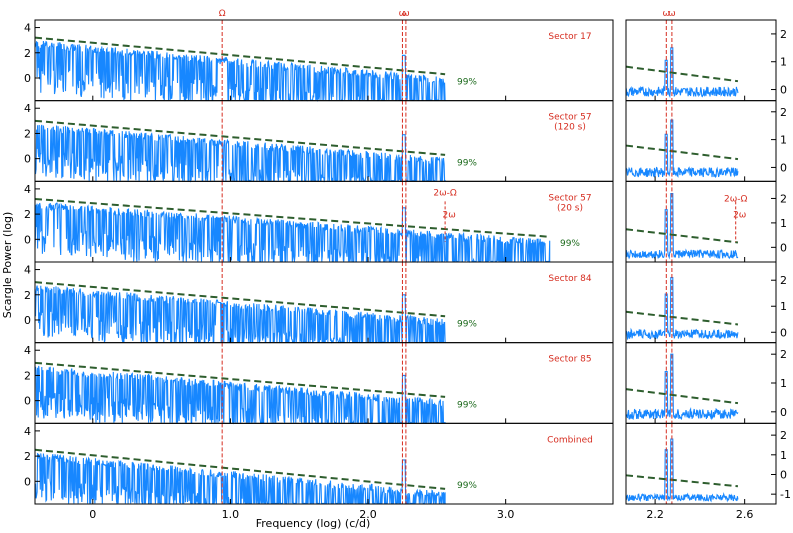 The image size is (793, 533). I want to click on main-plot-frame, so click(324, 463).